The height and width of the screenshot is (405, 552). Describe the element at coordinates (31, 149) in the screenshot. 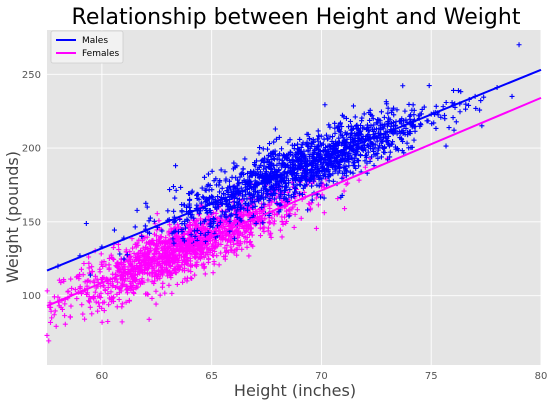

I see `y-tick-label: 200` at that location.